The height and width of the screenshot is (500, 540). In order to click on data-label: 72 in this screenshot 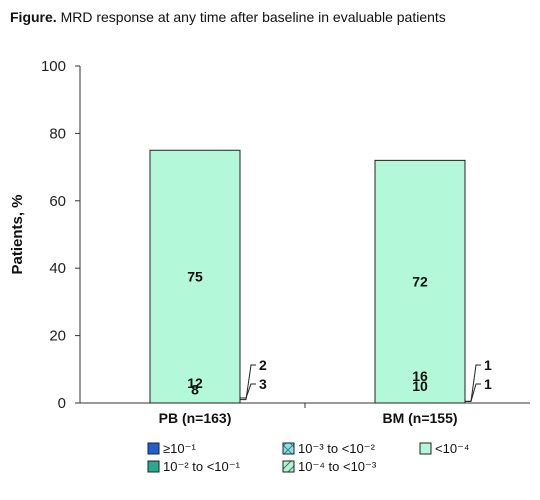, I will do `click(420, 282)`.